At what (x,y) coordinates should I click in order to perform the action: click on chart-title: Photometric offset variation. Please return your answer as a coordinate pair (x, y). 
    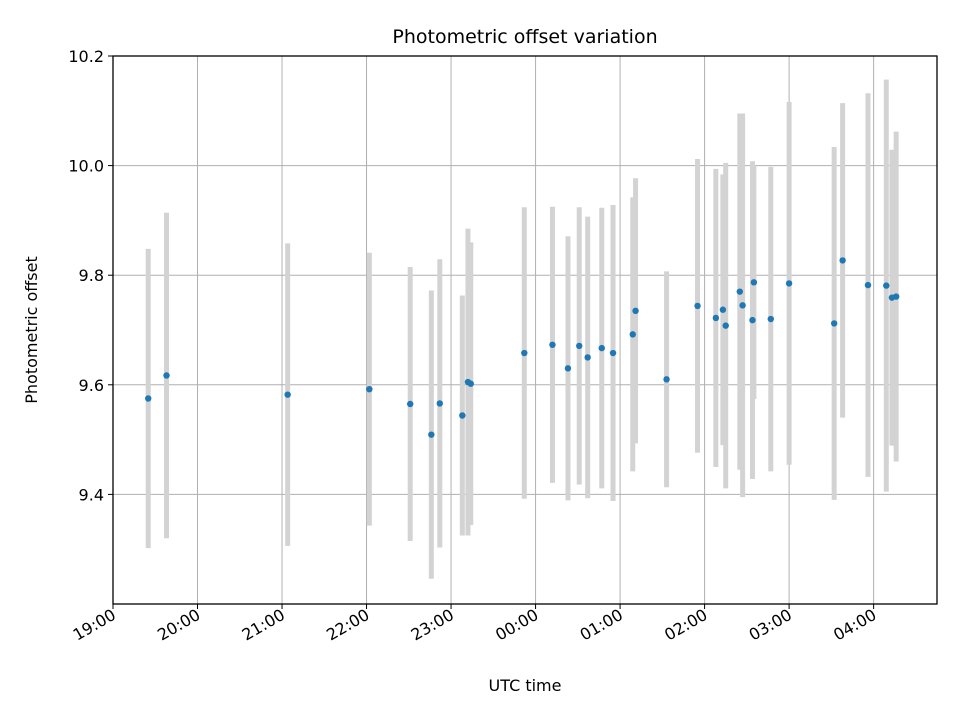
    Looking at the image, I should click on (524, 37).